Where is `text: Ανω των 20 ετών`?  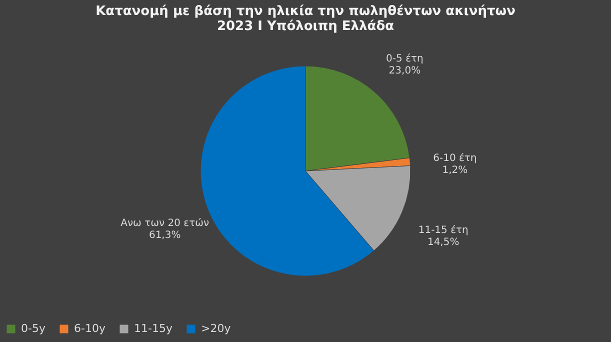 text: Ανω των 20 ετών is located at coordinates (165, 224).